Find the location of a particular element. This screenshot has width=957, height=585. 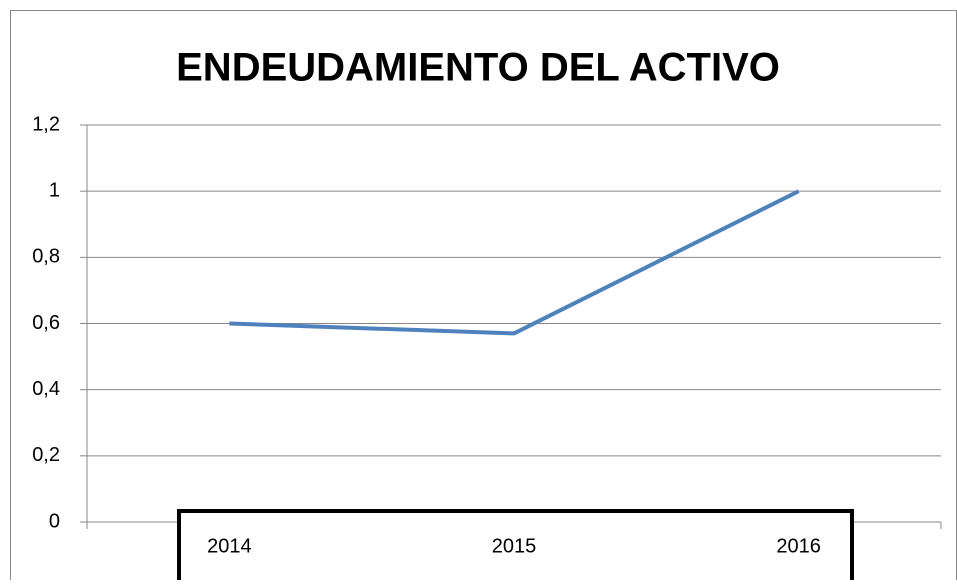

y-tick-label: 1,2 is located at coordinates (46, 124).